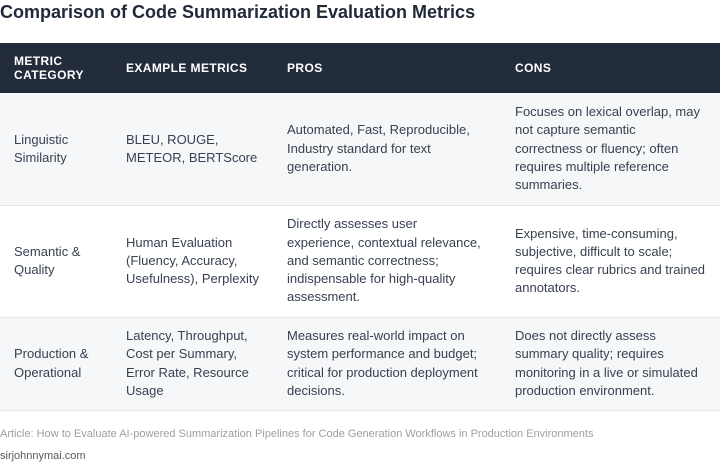 This screenshot has width=720, height=463. What do you see at coordinates (305, 68) in the screenshot?
I see `header-pros: PROS` at bounding box center [305, 68].